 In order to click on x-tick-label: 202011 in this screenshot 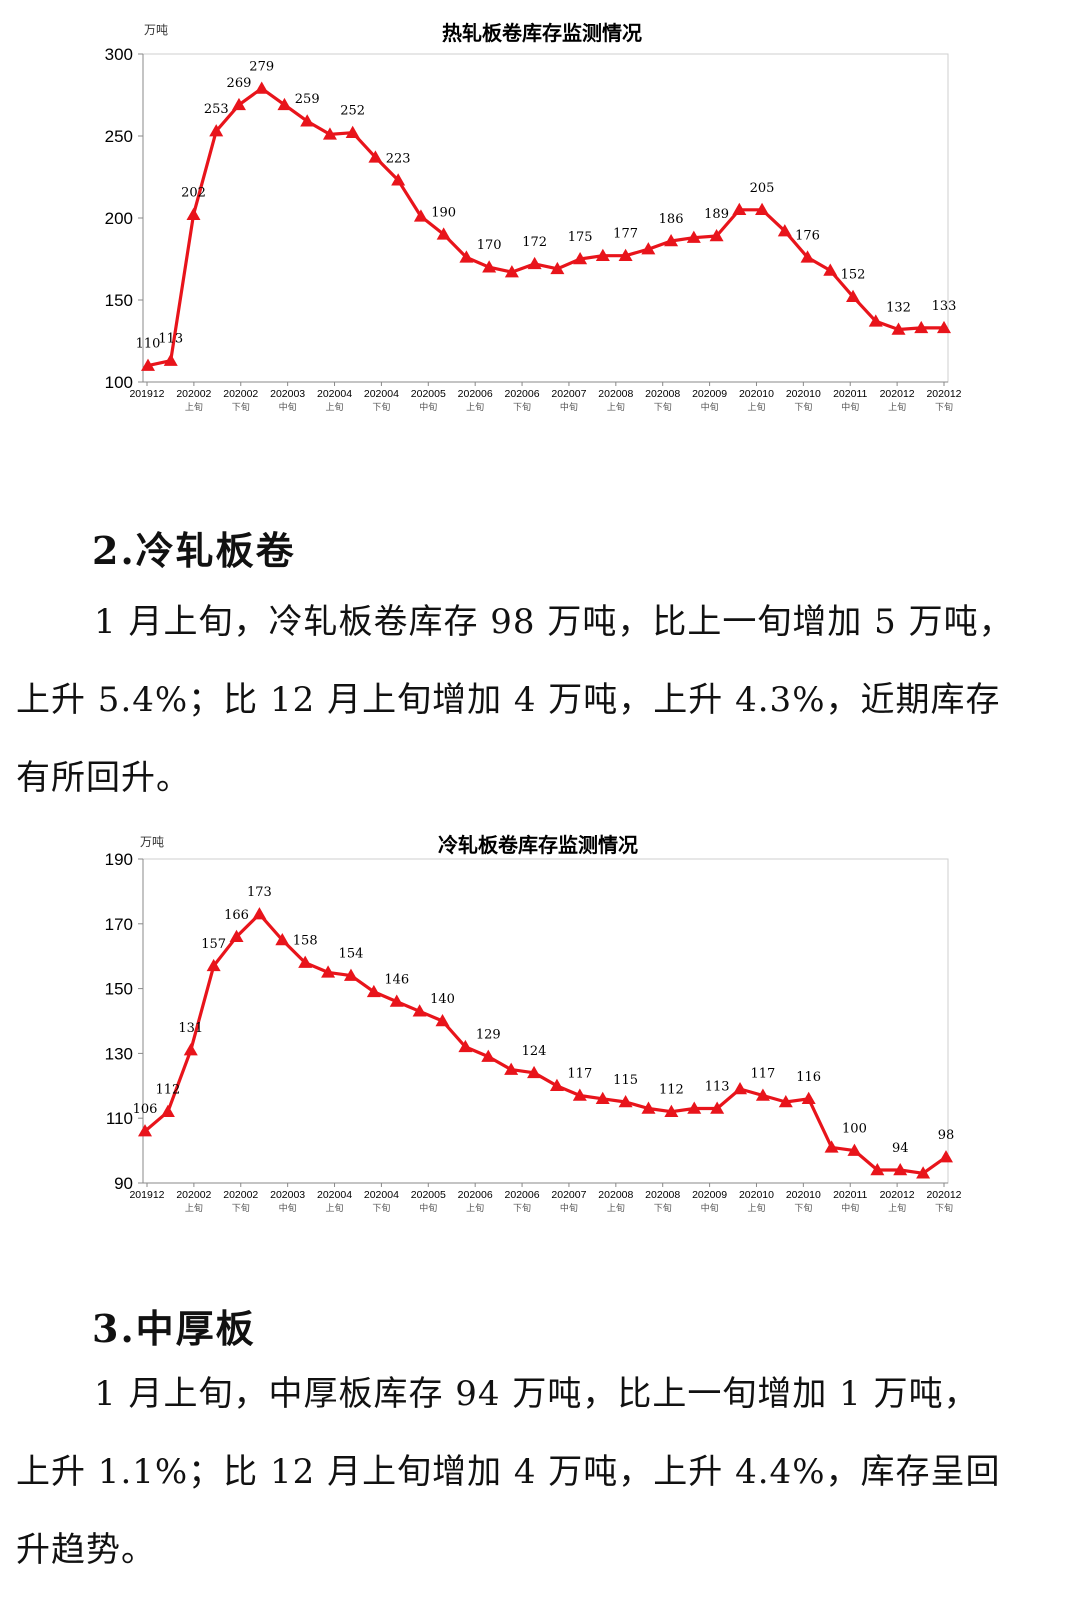, I will do `click(850, 1195)`.